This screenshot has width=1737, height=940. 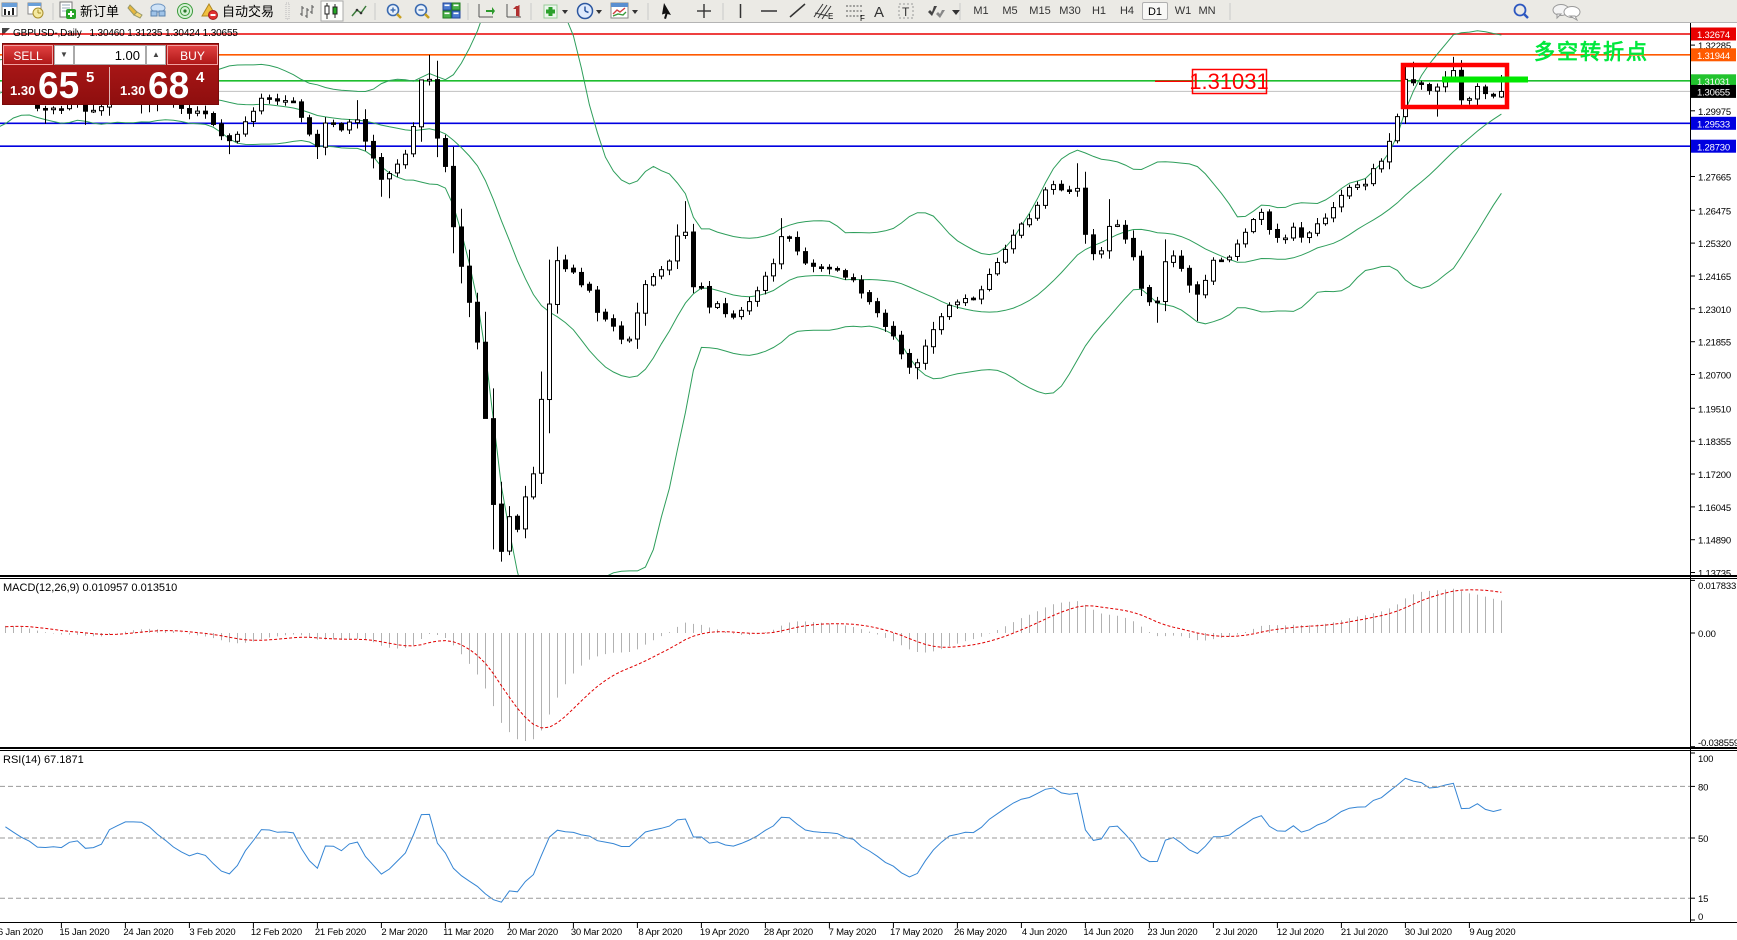 I want to click on svg-text: 1.26475, so click(x=1714, y=211).